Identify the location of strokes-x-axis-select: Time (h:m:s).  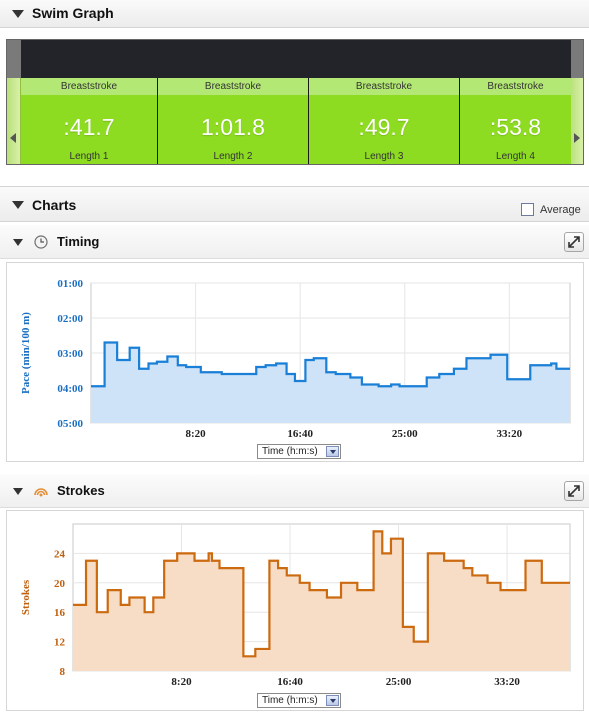
(299, 700).